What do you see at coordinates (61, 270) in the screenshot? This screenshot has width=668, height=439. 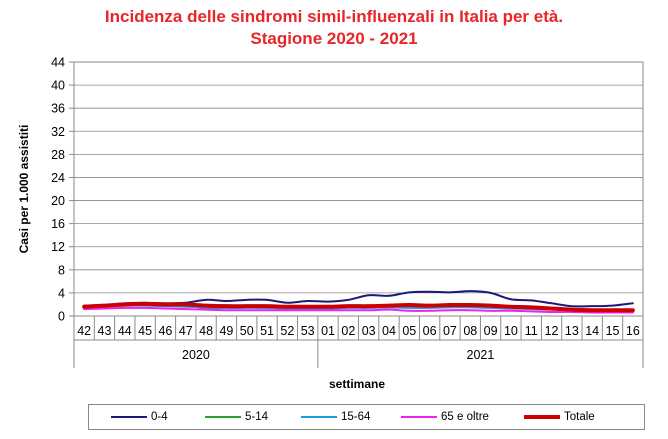 I see `y-tick-label: 8` at bounding box center [61, 270].